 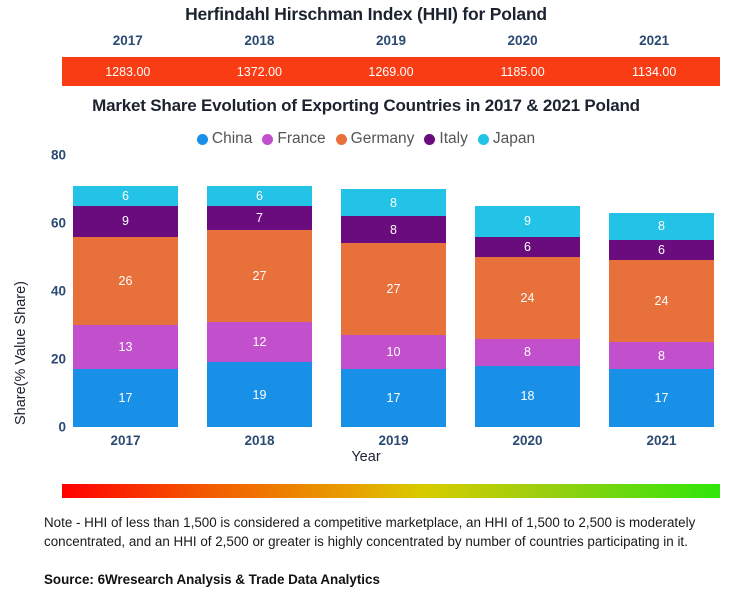 What do you see at coordinates (522, 71) in the screenshot?
I see `hhi-value: 1185.00` at bounding box center [522, 71].